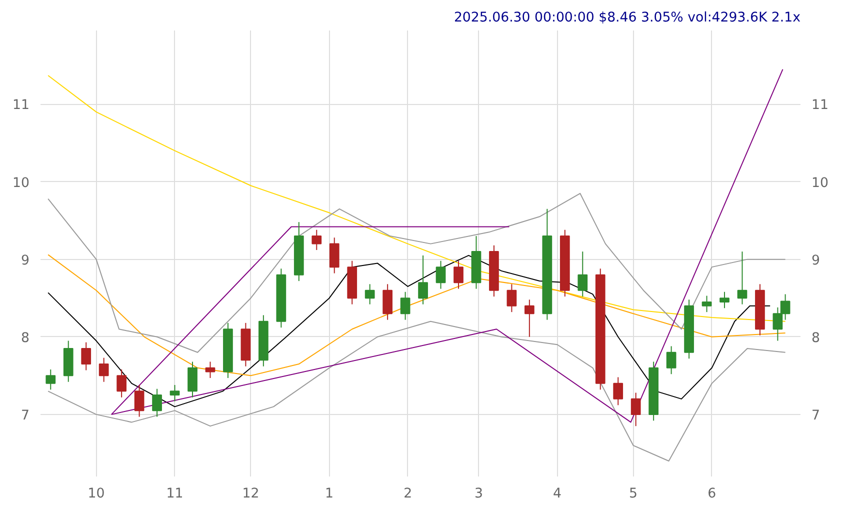 This screenshot has height=505, width=858. I want to click on y2-tick-label: 9, so click(816, 260).